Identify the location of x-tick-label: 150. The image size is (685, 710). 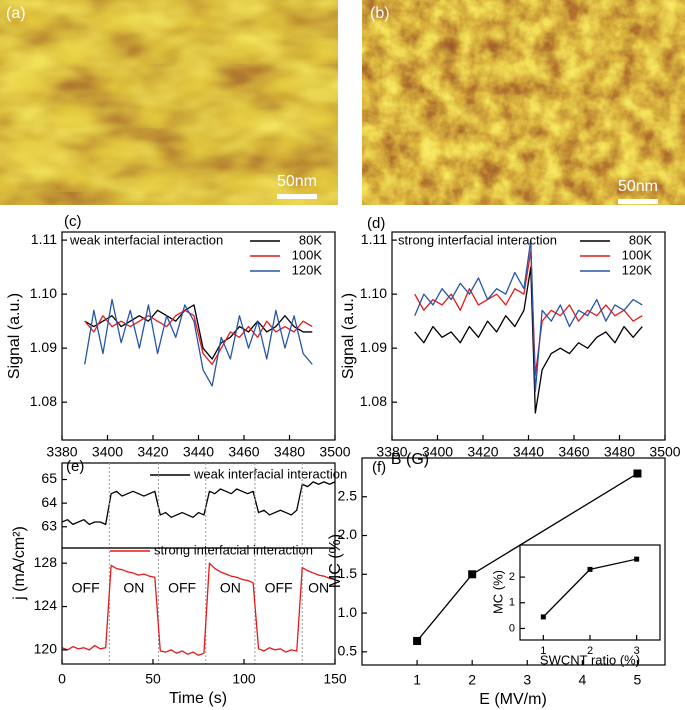
(335, 679).